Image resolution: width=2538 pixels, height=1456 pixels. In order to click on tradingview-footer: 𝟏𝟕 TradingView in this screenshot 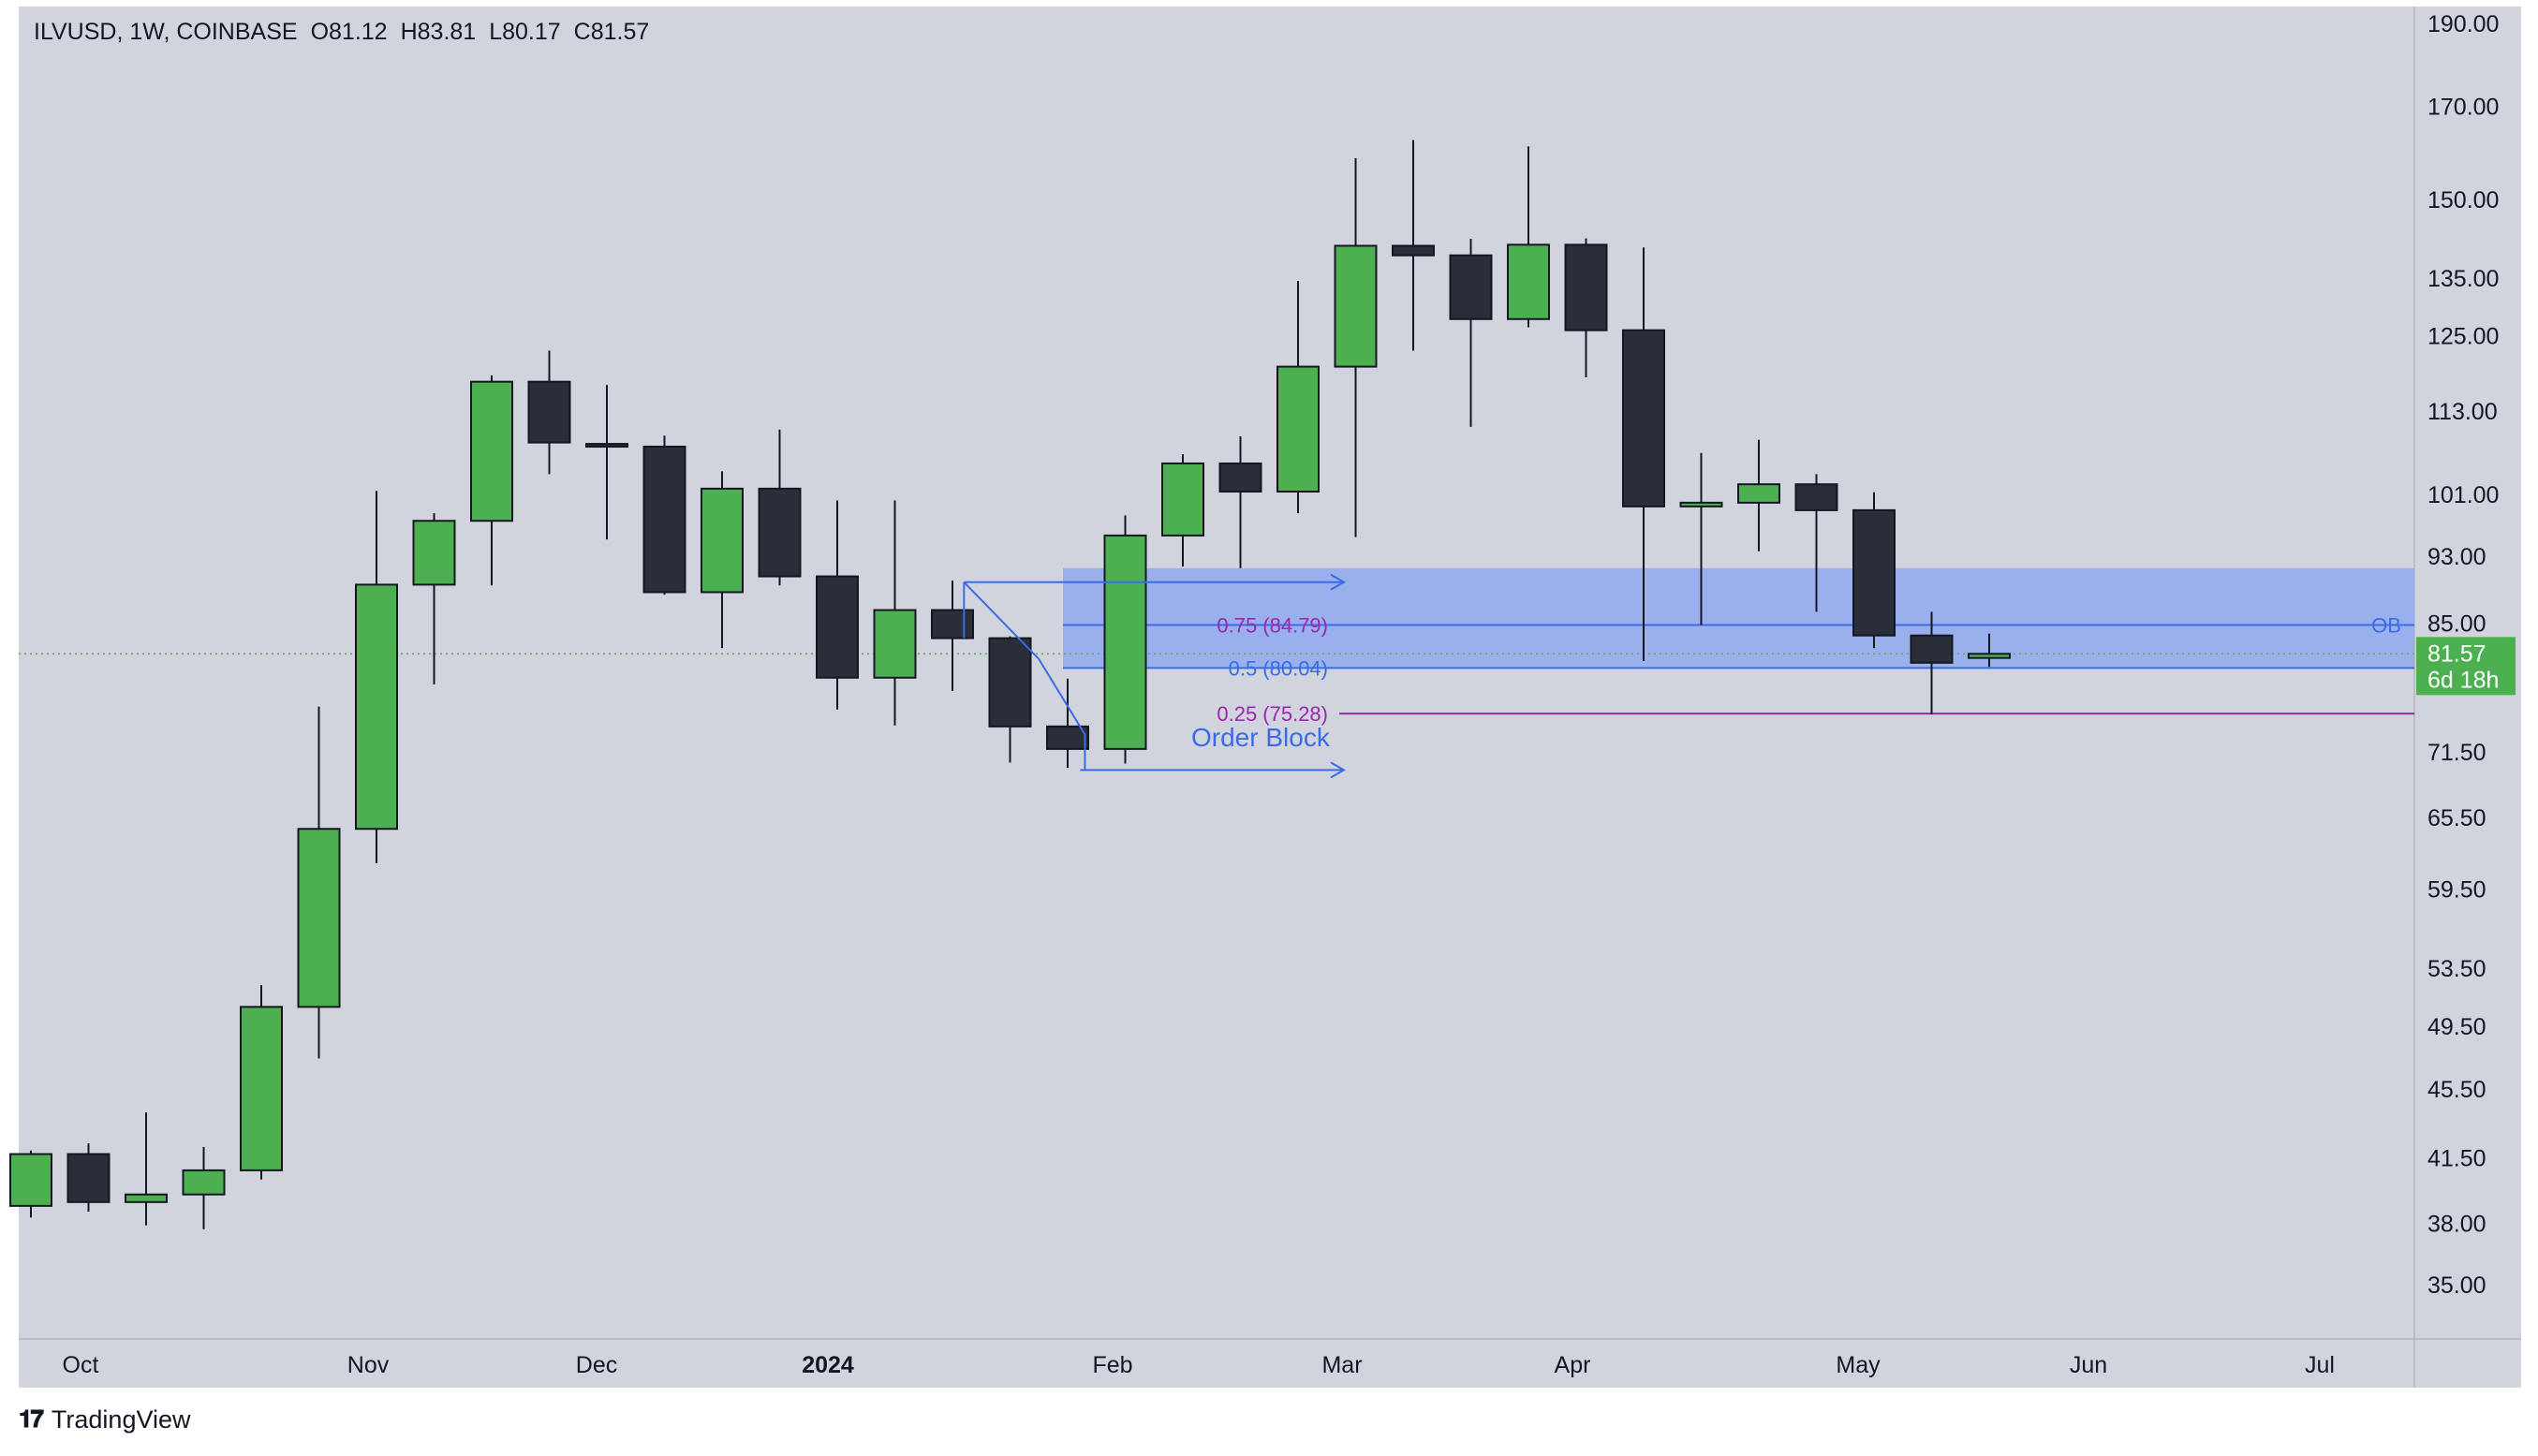, I will do `click(105, 1419)`.